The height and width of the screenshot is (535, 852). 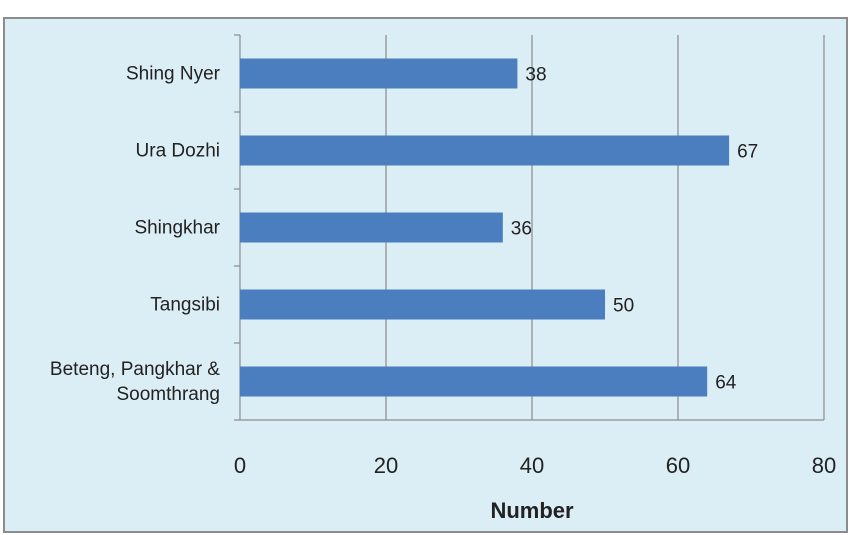 What do you see at coordinates (535, 75) in the screenshot?
I see `value-label: 38` at bounding box center [535, 75].